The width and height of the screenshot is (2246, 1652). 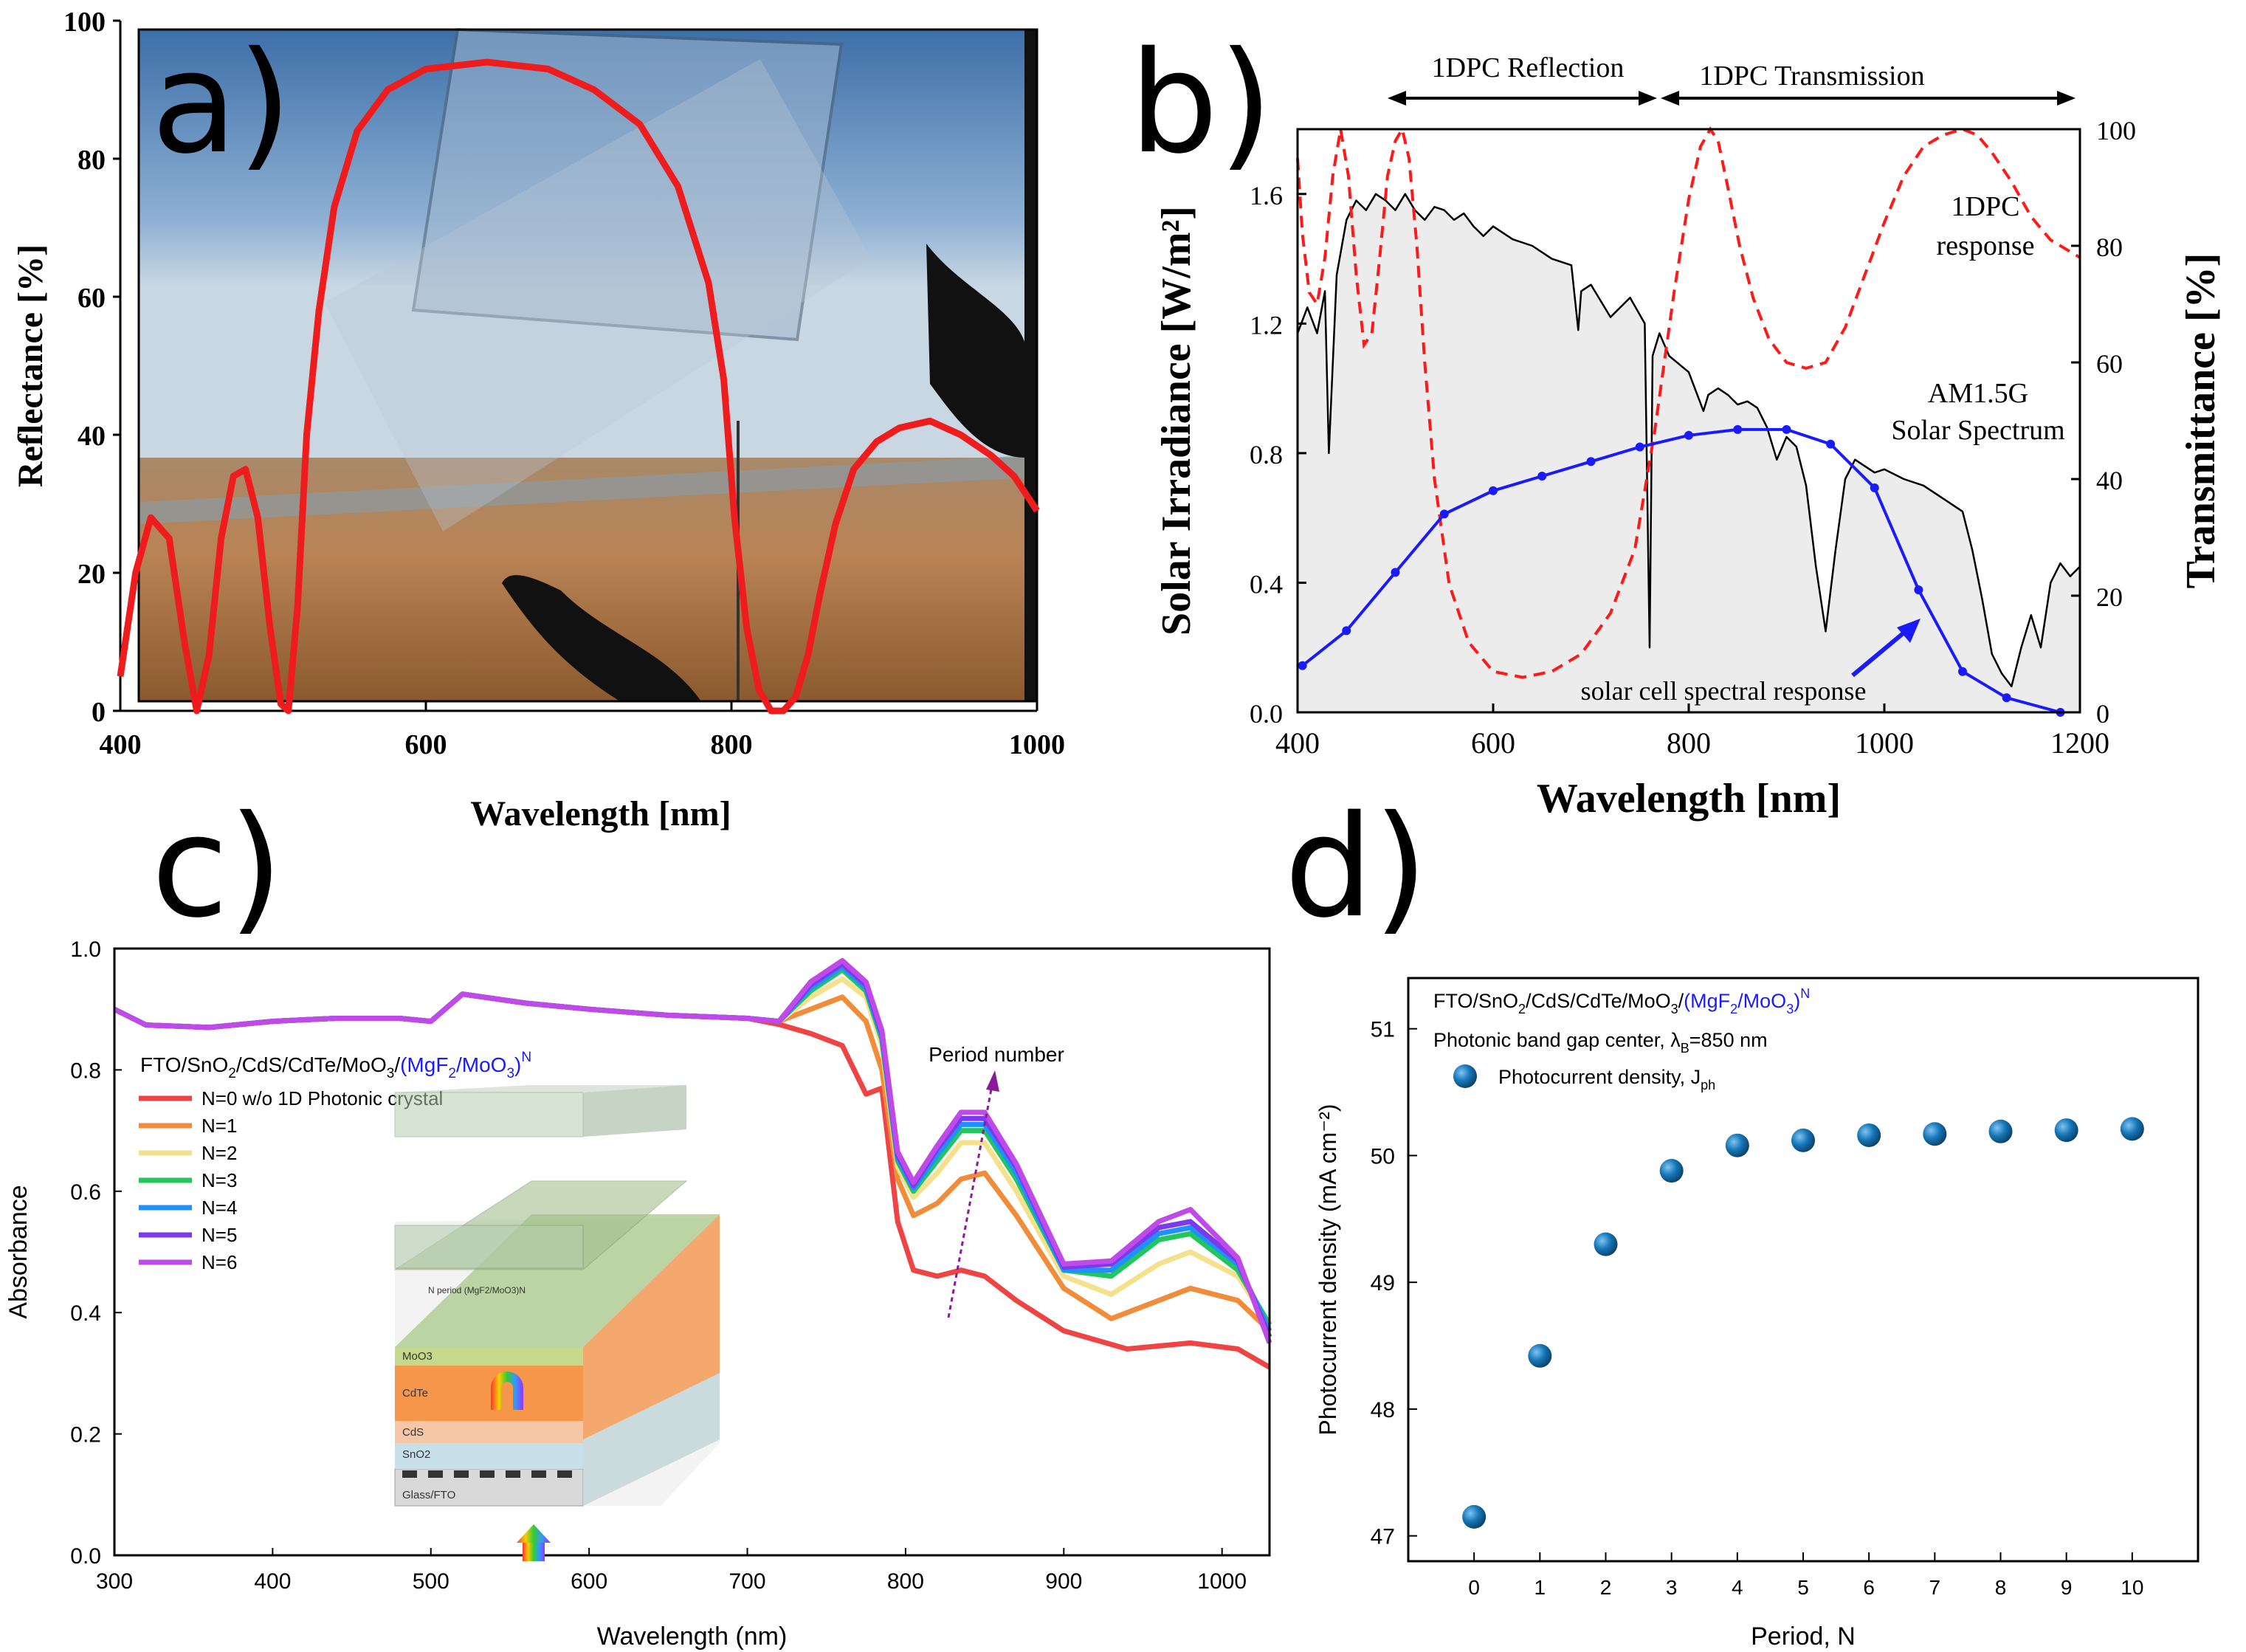 I want to click on panel-a-label: a), so click(x=221, y=103).